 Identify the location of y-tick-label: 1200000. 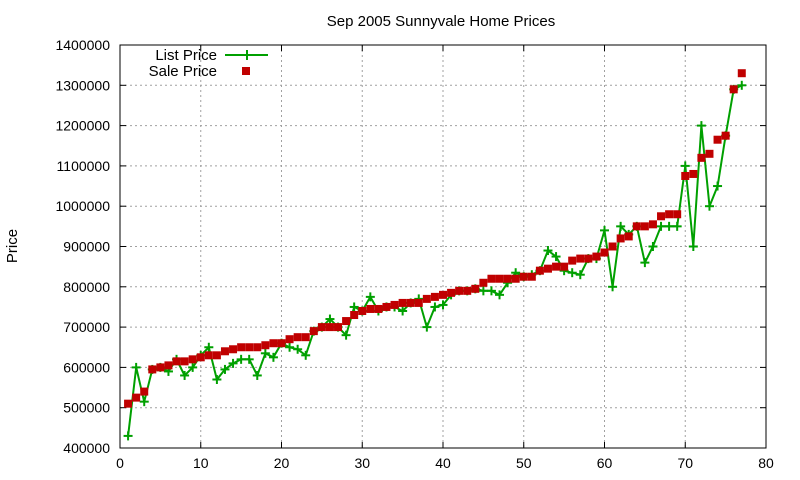
(82, 126).